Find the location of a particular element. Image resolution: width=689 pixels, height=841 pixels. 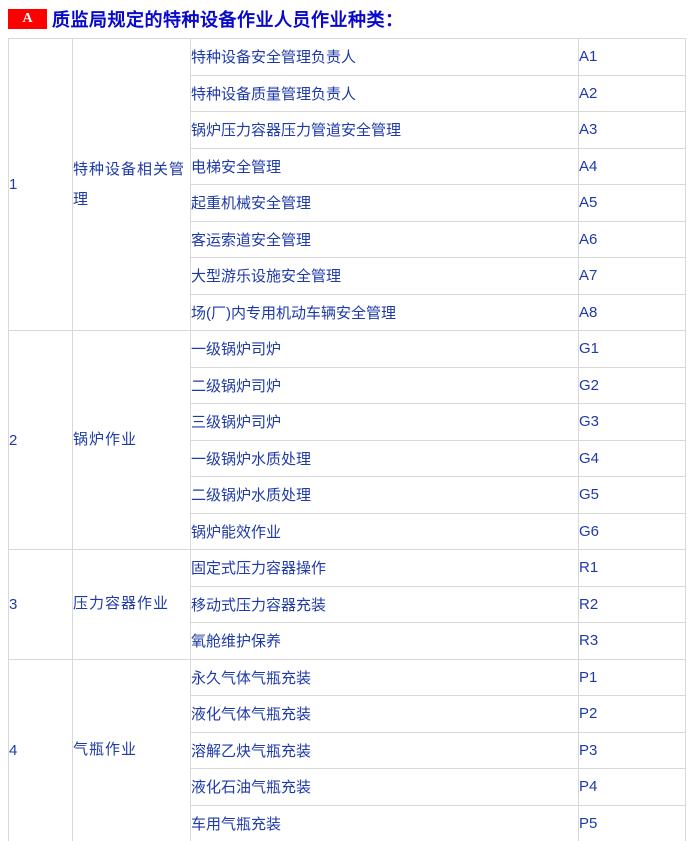

table-row: 场(厂)内专用机动车辆安全管理 A8 is located at coordinates (347, 312).